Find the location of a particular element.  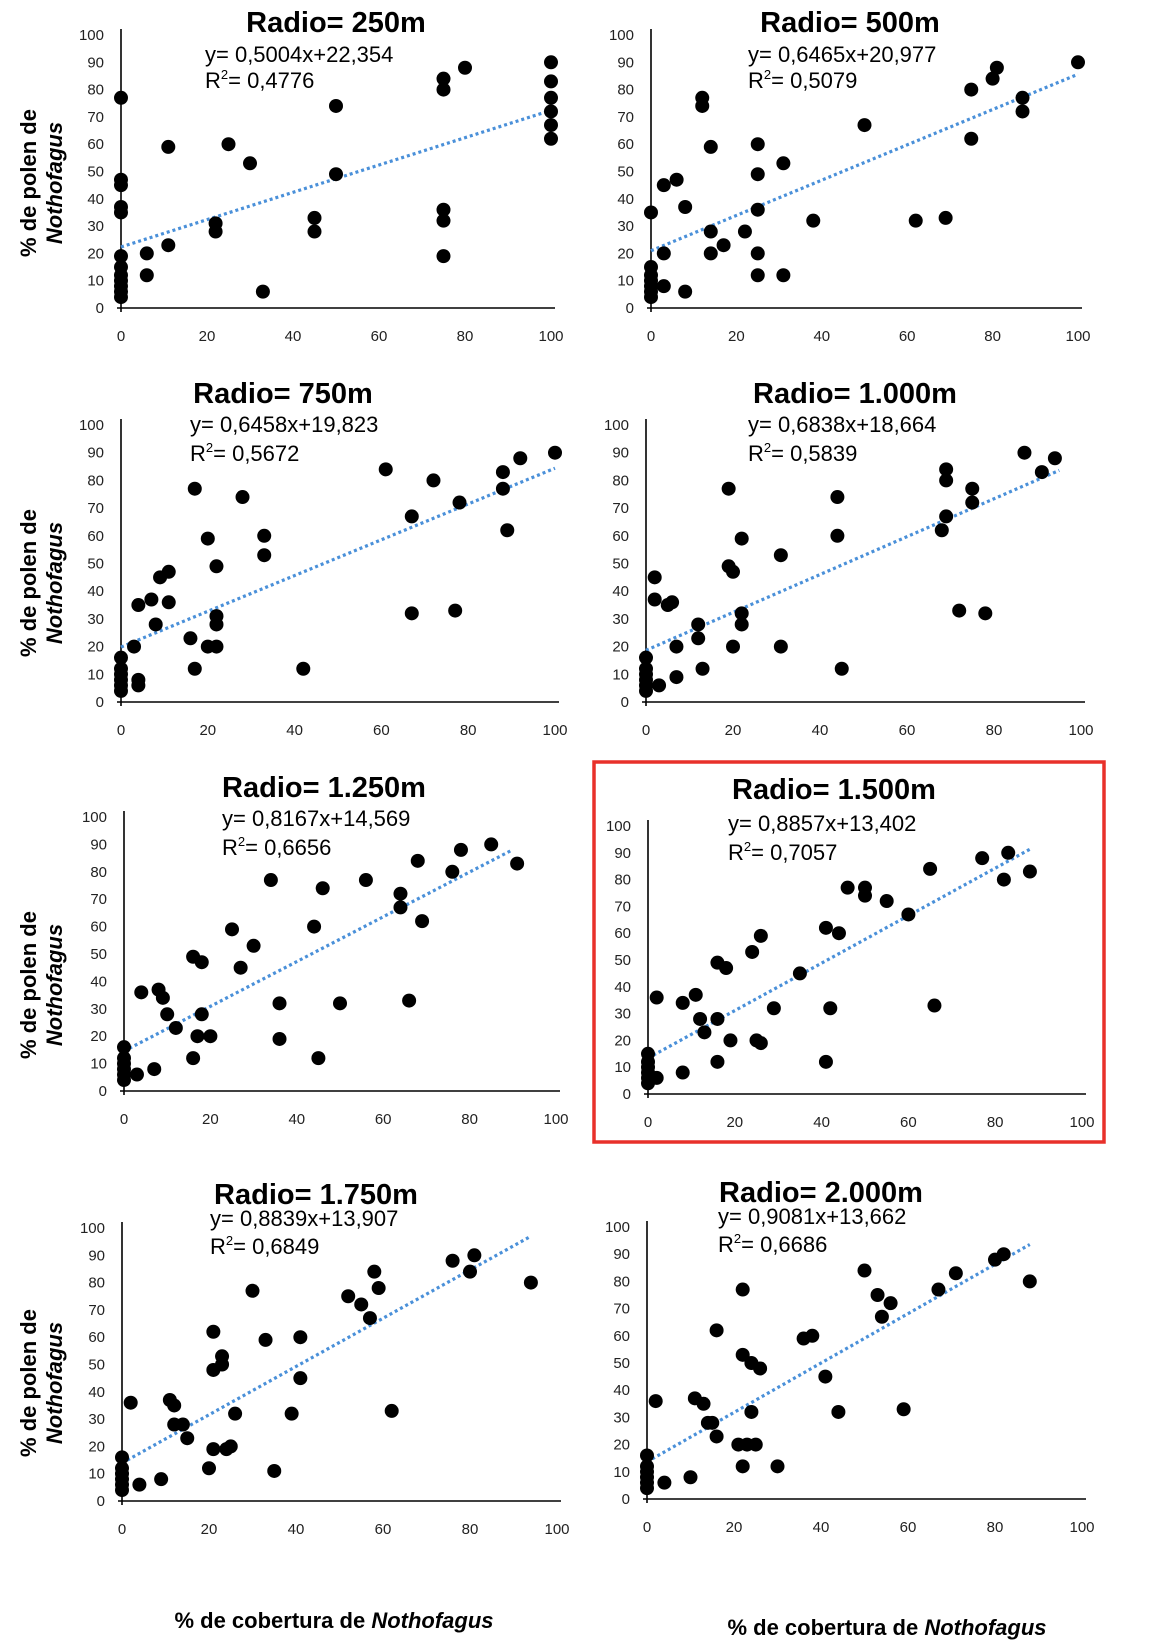

r-squared-value: = 0,5839 is located at coordinates (814, 453).